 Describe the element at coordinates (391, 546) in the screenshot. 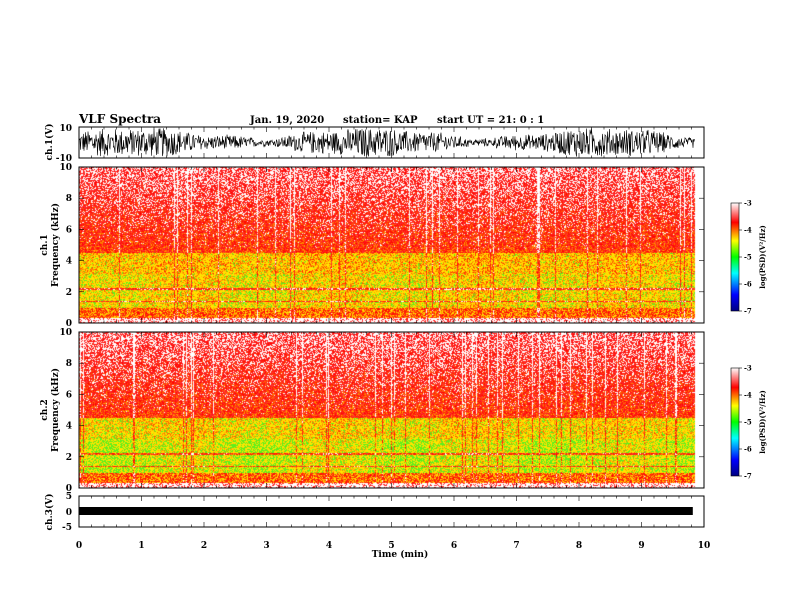

I see `x-tick-label: 5` at that location.